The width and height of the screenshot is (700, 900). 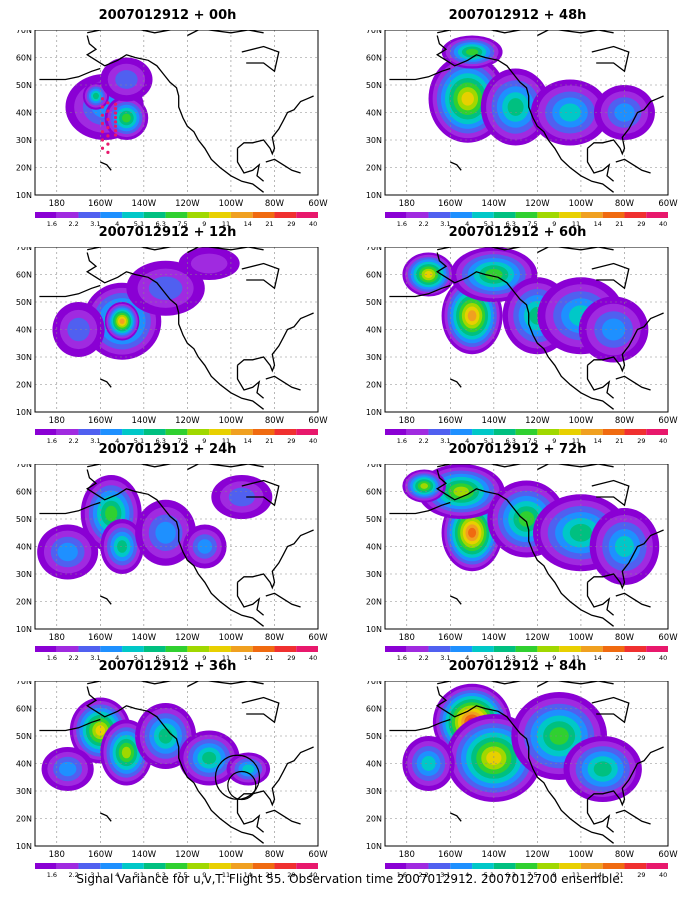 I want to click on y-tick-label: 60N, so click(x=374, y=275).